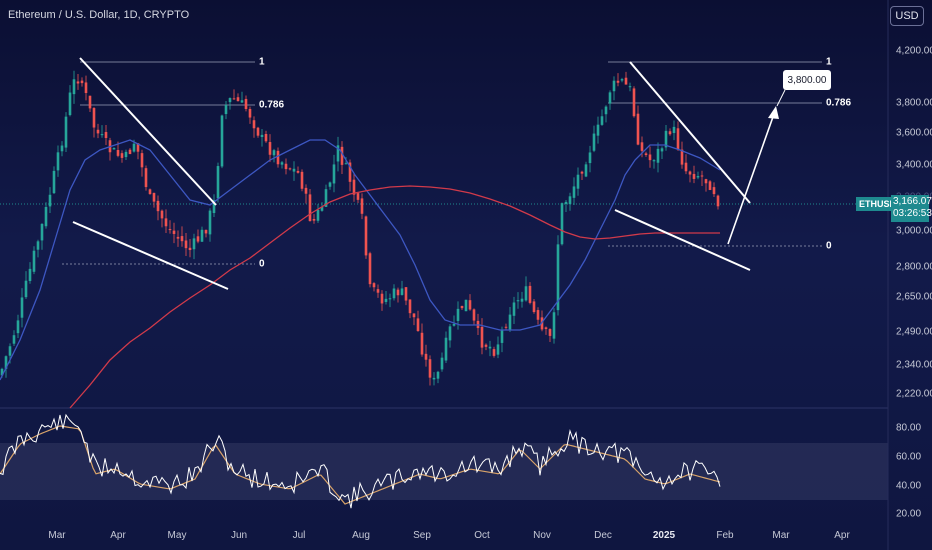 This screenshot has height=550, width=932. What do you see at coordinates (262, 264) in the screenshot?
I see `fib-left-0-label: 0` at bounding box center [262, 264].